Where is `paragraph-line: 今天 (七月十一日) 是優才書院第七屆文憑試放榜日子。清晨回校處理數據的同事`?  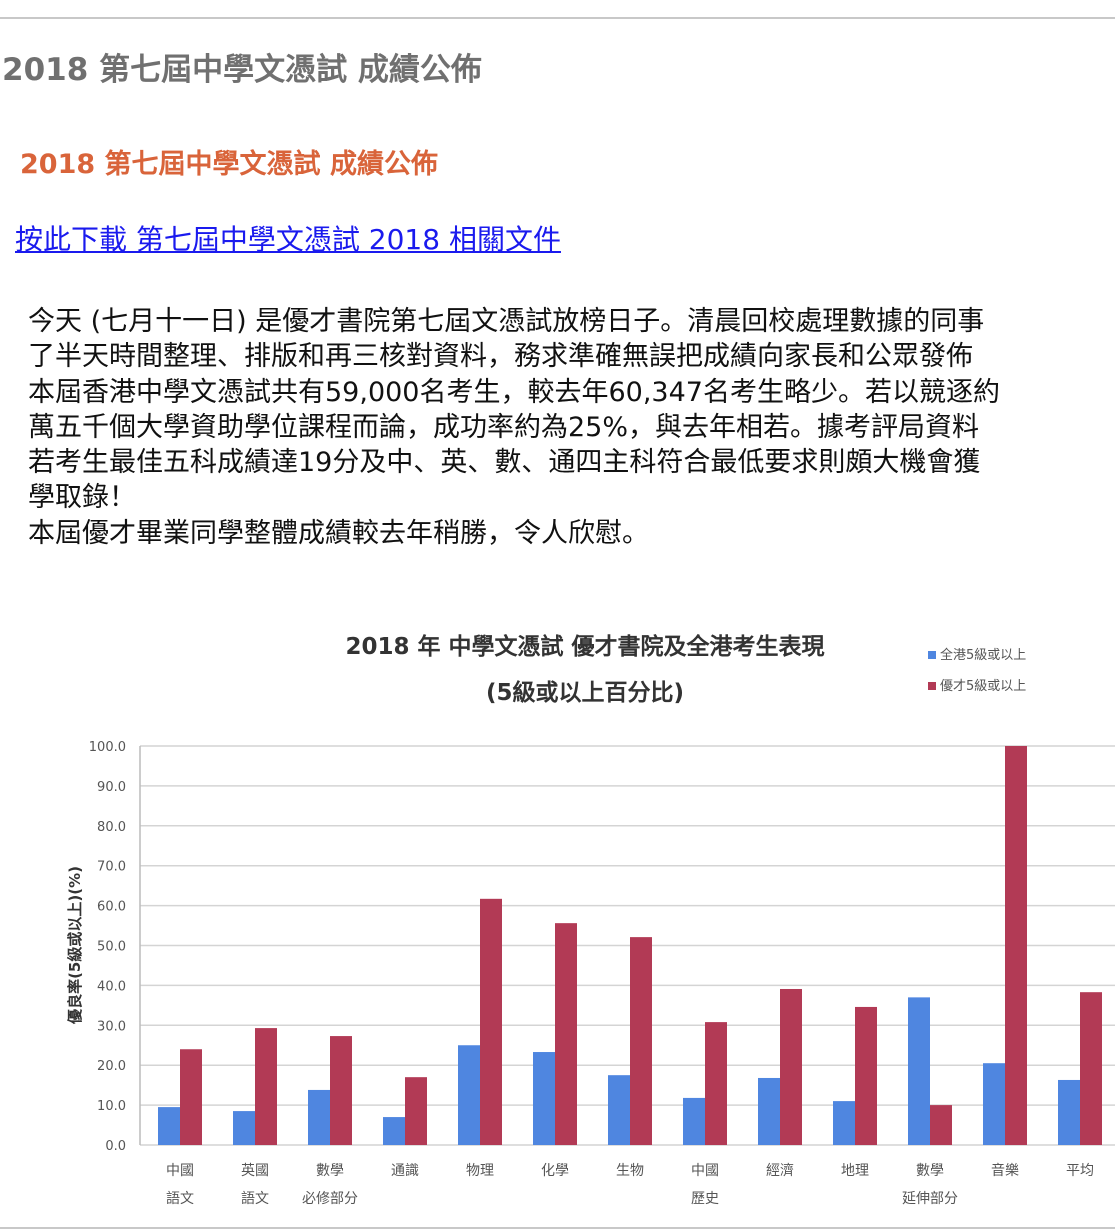 paragraph-line: 今天 (七月十一日) 是優才書院第七屆文憑試放榜日子。清晨回校處理數據的同事 is located at coordinates (506, 321).